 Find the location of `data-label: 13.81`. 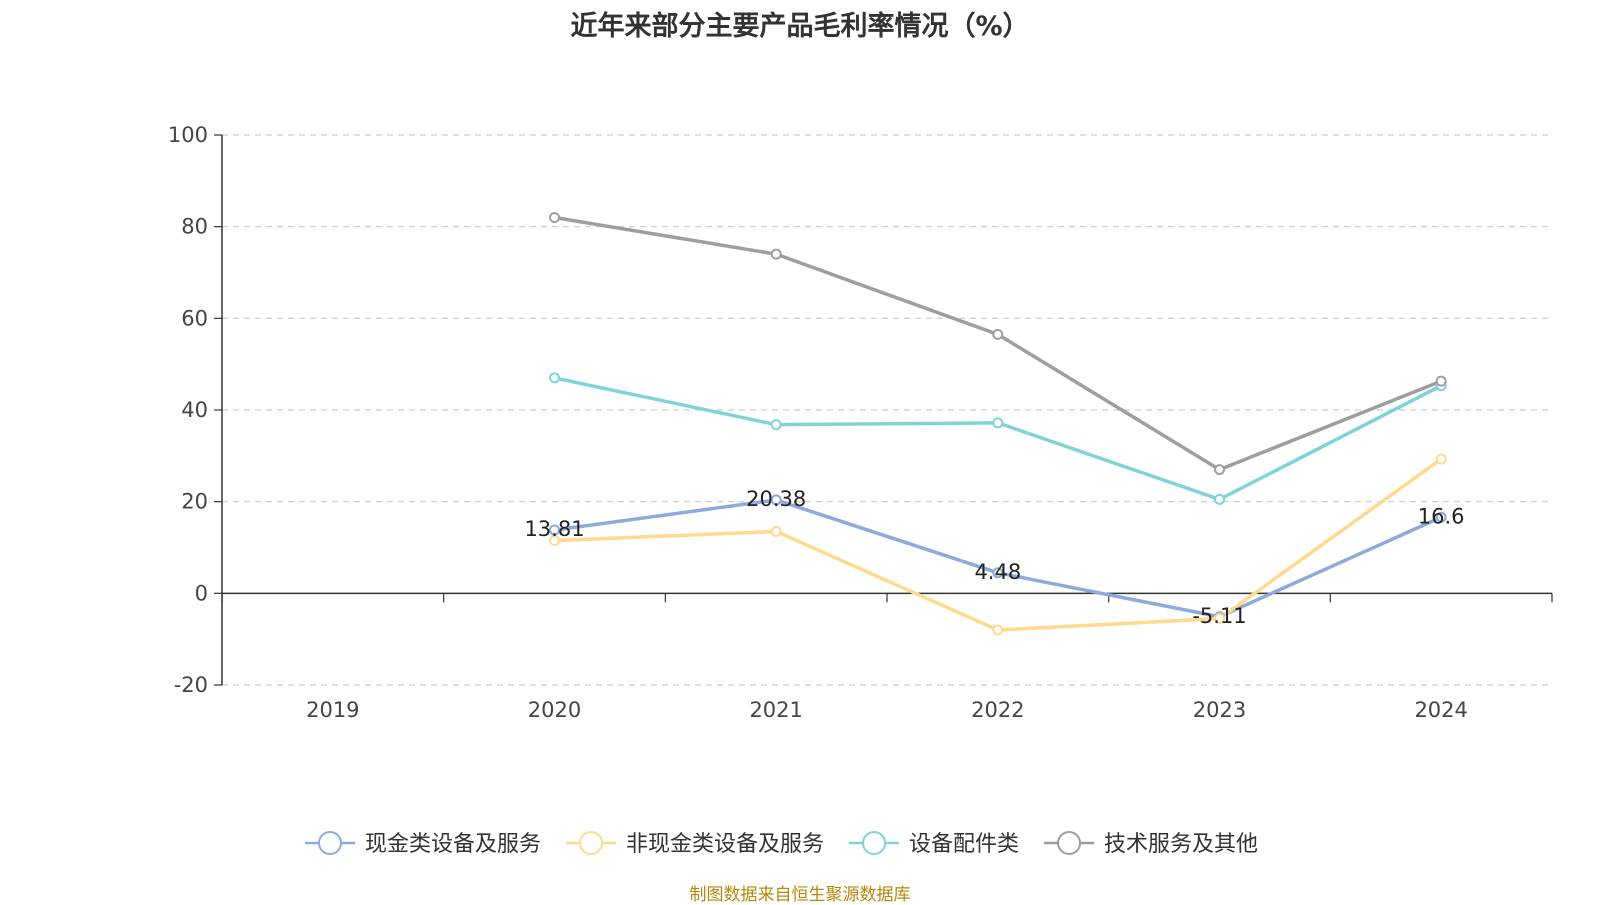

data-label: 13.81 is located at coordinates (554, 529).